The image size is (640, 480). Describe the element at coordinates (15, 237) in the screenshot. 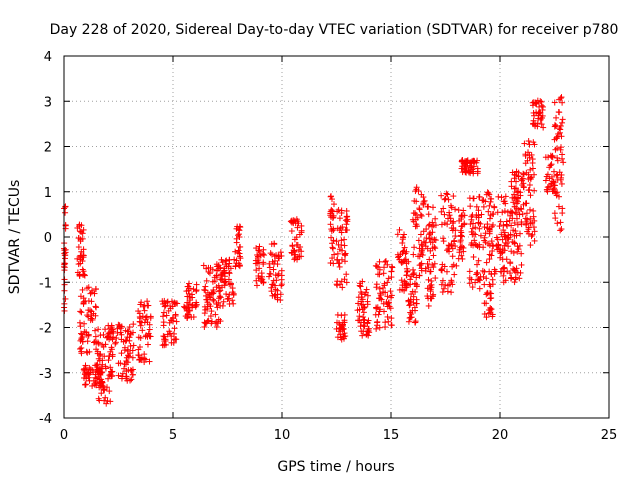

I see `y-axis-label: SDTVAR / TECUs` at that location.